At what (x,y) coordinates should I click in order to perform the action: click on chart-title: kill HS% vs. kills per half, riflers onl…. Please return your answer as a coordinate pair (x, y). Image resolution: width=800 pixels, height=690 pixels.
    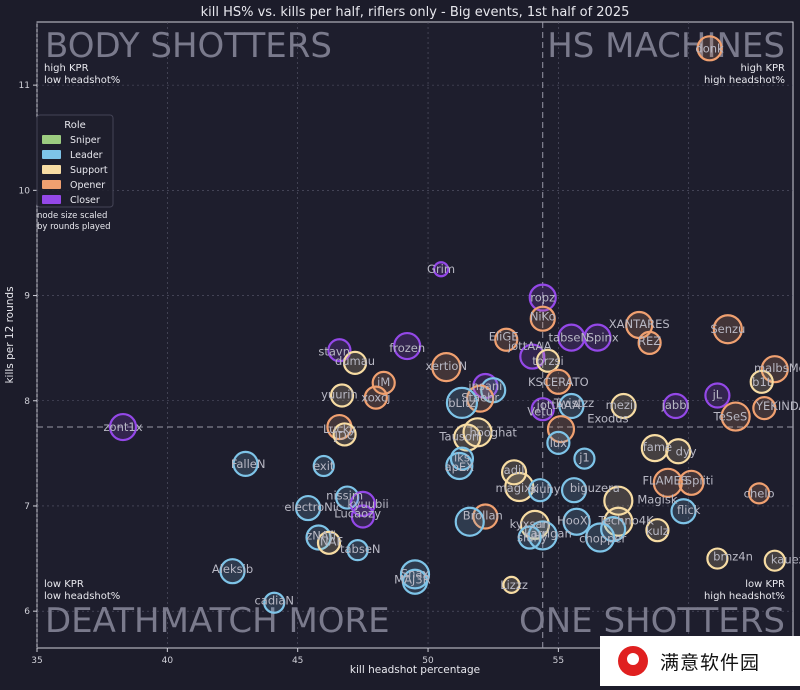
    Looking at the image, I should click on (415, 12).